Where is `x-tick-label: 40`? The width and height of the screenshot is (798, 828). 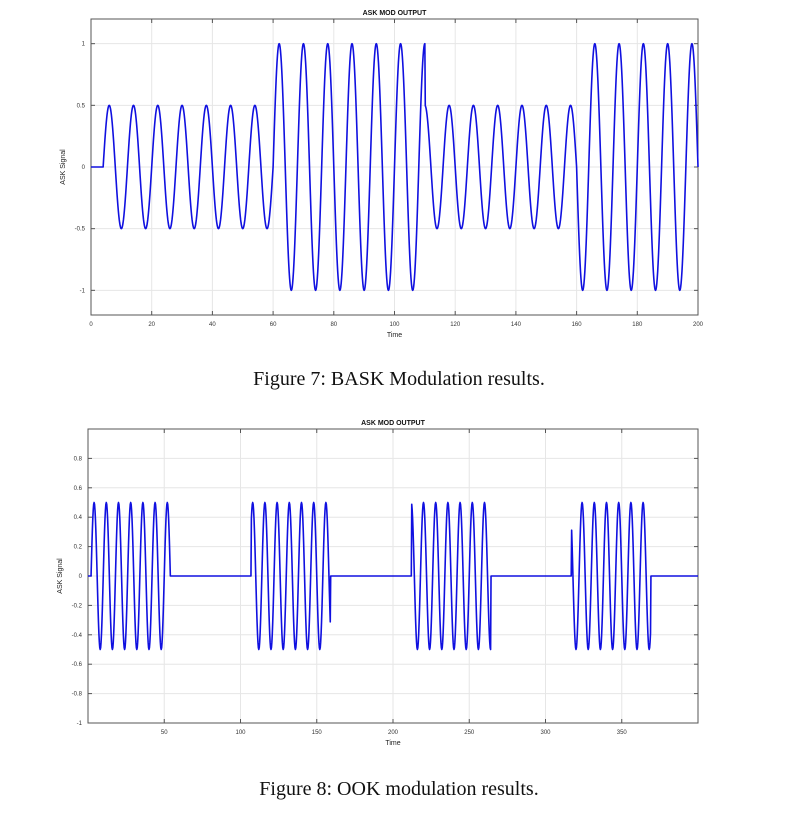 x-tick-label: 40 is located at coordinates (212, 325).